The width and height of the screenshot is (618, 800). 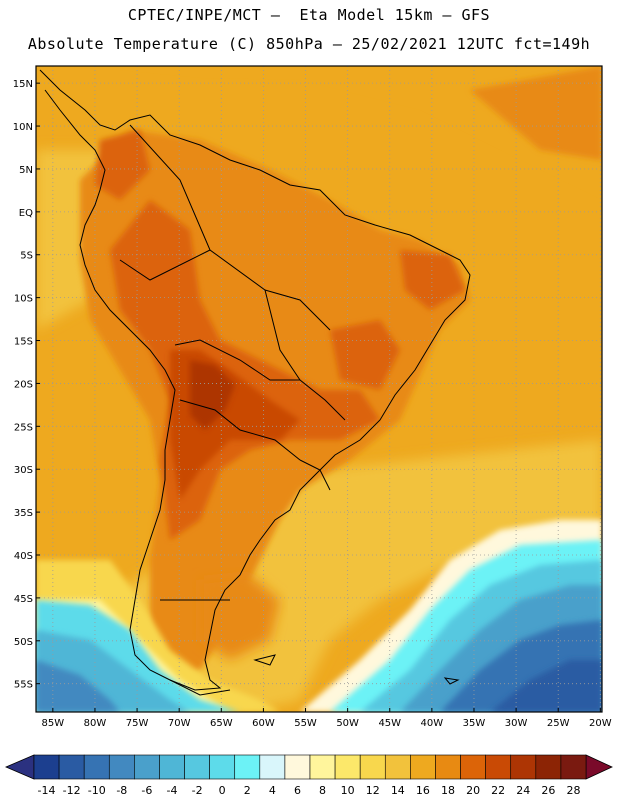 I want to click on colorbar-label: -10, so click(x=97, y=790).